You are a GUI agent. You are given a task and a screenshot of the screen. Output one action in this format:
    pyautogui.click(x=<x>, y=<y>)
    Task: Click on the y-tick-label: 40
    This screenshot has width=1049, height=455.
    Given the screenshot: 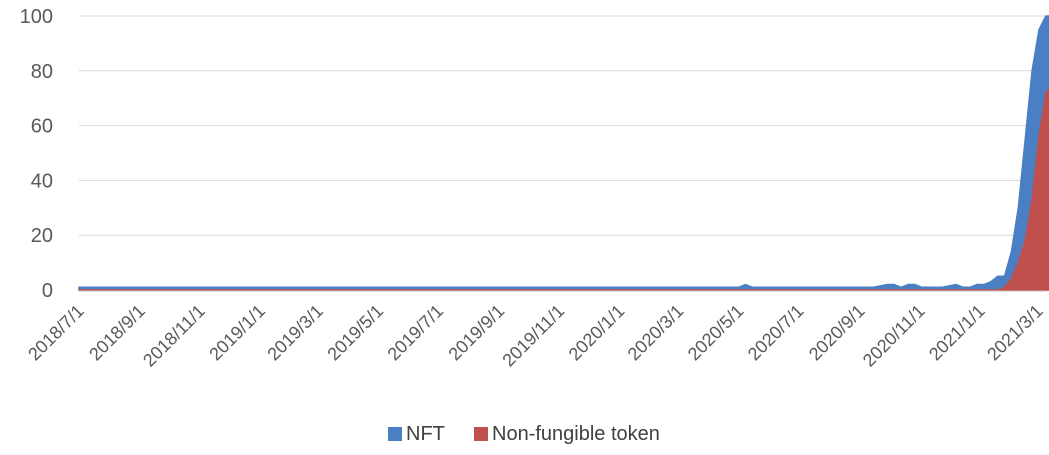 What is the action you would take?
    pyautogui.click(x=42, y=181)
    